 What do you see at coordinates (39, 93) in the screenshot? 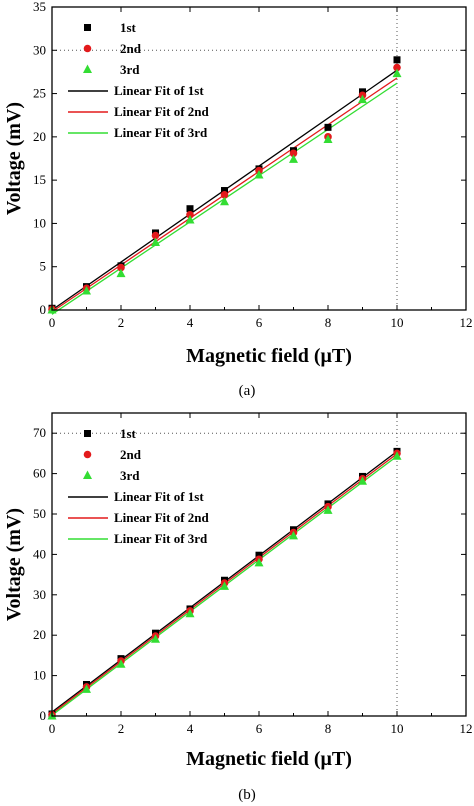
I see `y-tick-label: 25` at bounding box center [39, 93].